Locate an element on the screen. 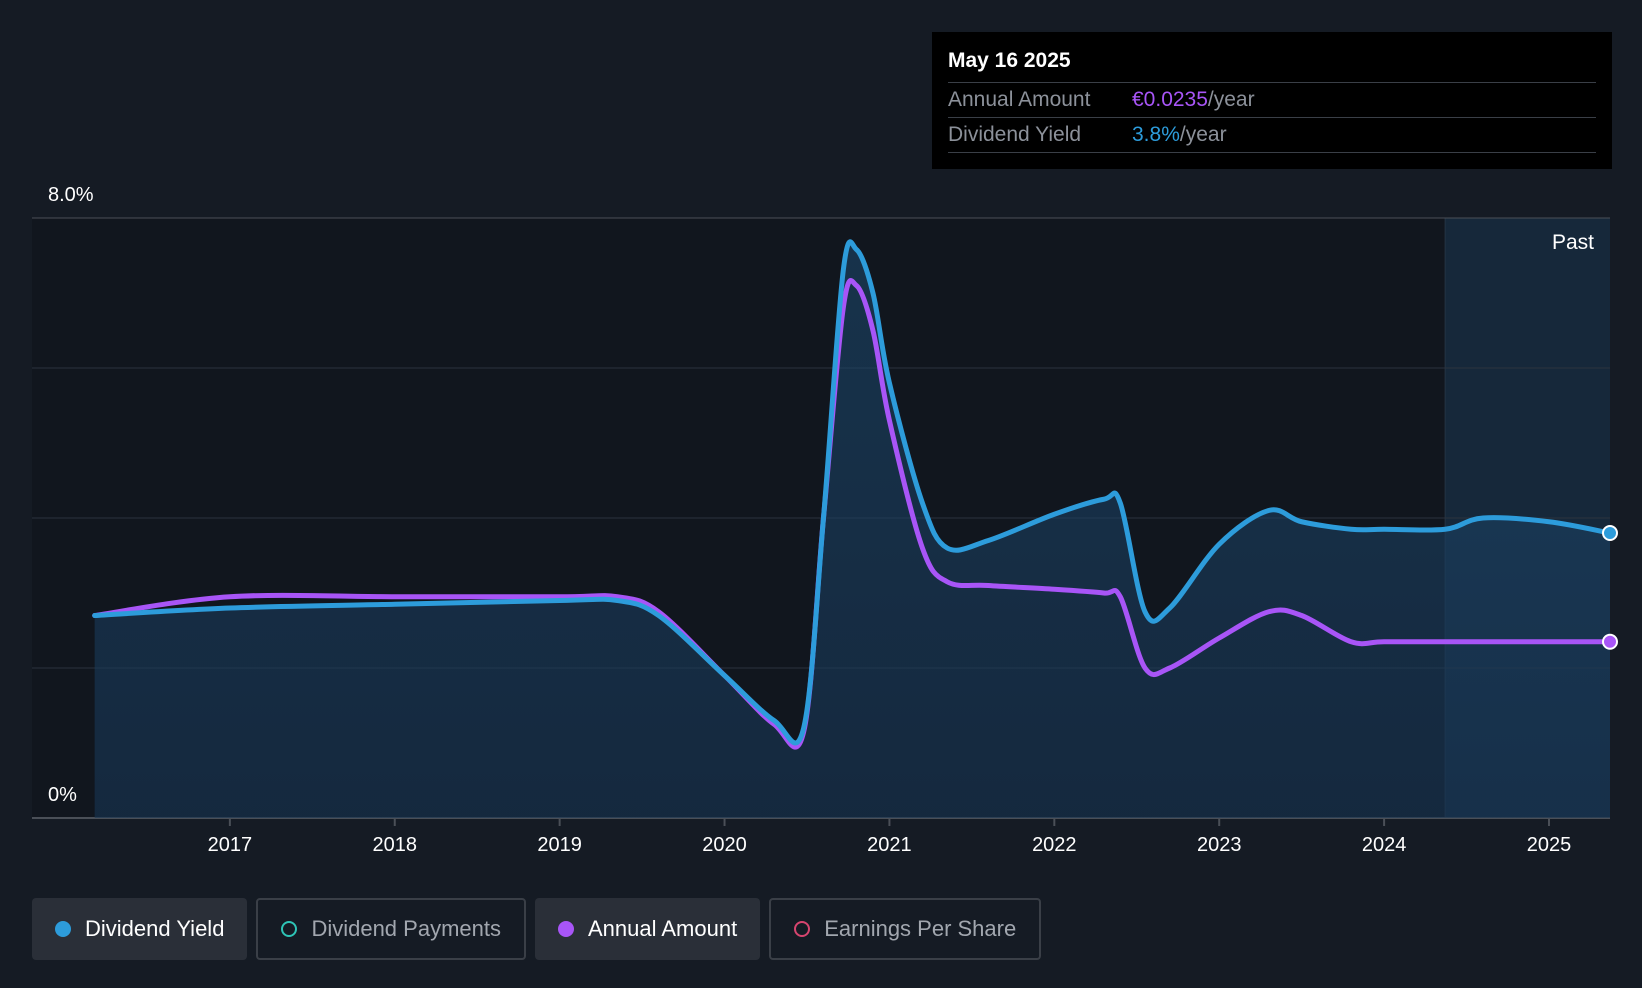  y-axis-min-label: 0% is located at coordinates (62, 795).